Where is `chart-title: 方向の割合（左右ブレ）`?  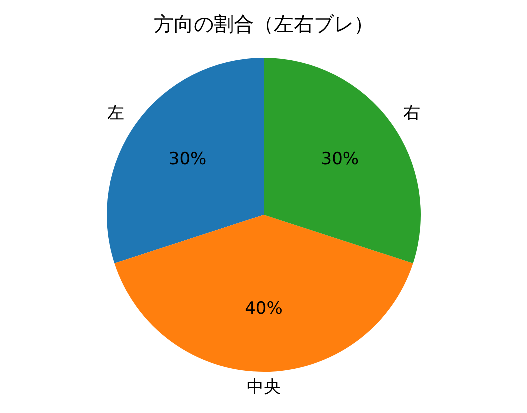
chart-title: 方向の割合（左右ブレ） is located at coordinates (264, 24).